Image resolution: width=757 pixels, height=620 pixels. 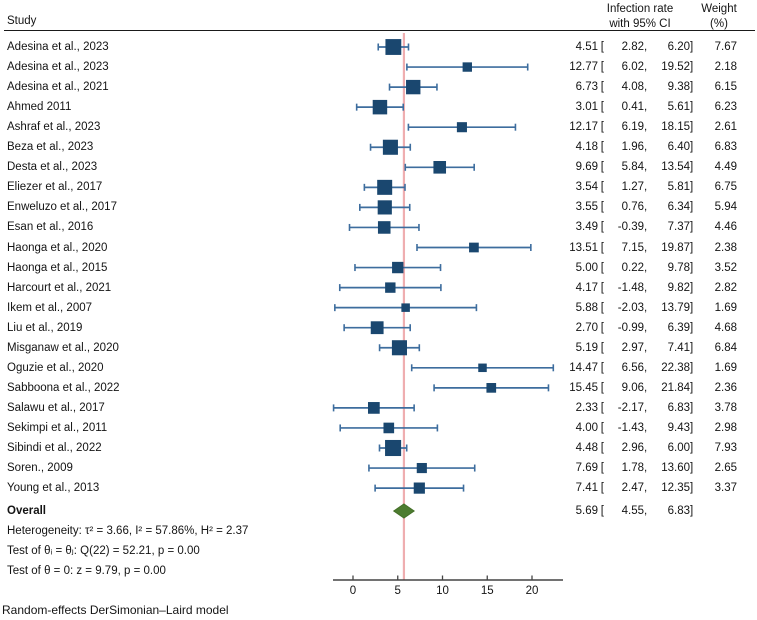 I want to click on effect-value-row: 6.73[4.08, 9.38] 6.15, so click(x=640, y=87).